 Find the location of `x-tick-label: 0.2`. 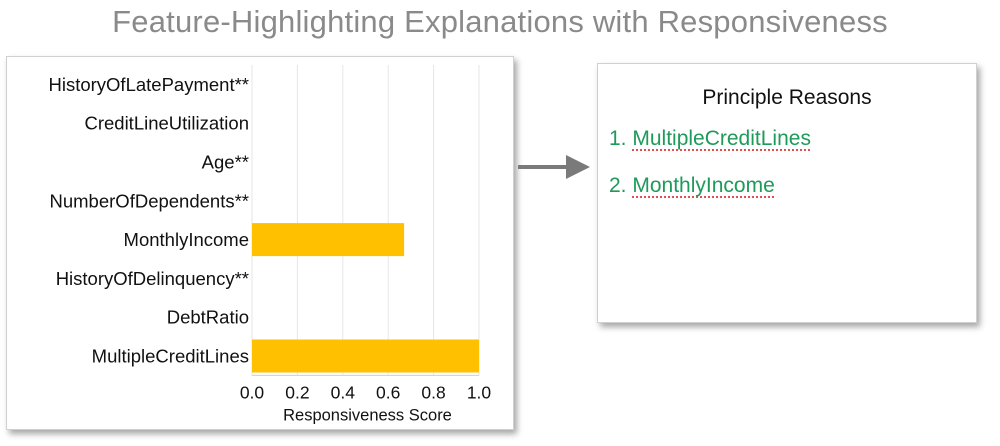

x-tick-label: 0.2 is located at coordinates (297, 392).